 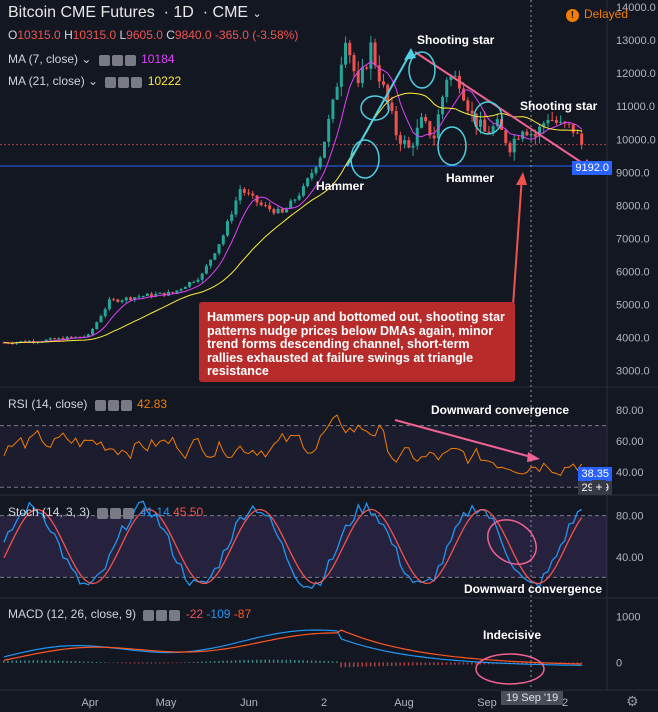 I want to click on macd-highlight-ellipse, so click(x=510, y=669).